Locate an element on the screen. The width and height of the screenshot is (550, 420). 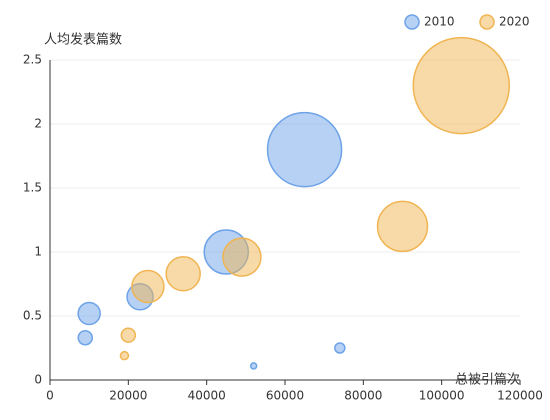
x-tick-label: 0 is located at coordinates (50, 396).